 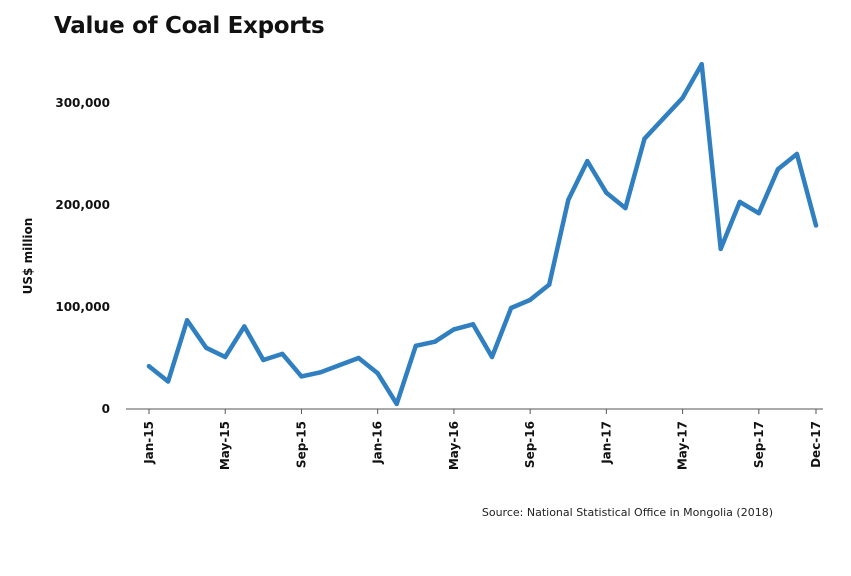 What do you see at coordinates (82, 103) in the screenshot?
I see `y-tick-label: 300,000` at bounding box center [82, 103].